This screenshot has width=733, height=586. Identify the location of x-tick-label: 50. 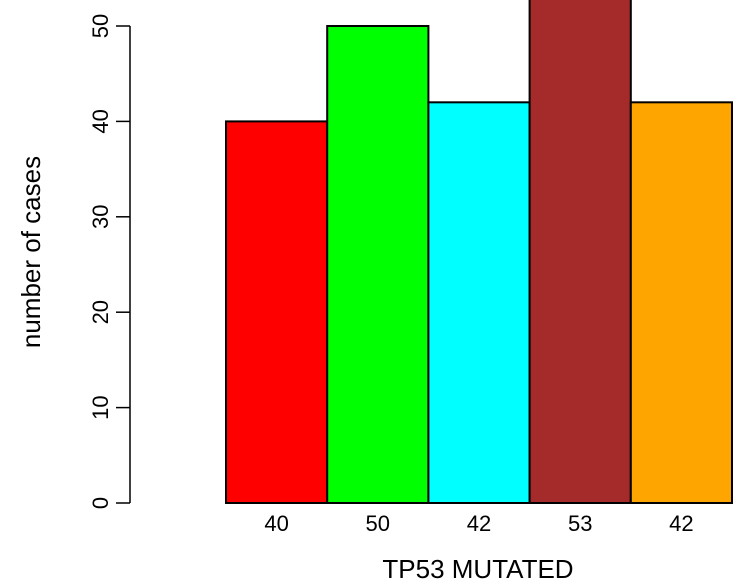
(378, 523).